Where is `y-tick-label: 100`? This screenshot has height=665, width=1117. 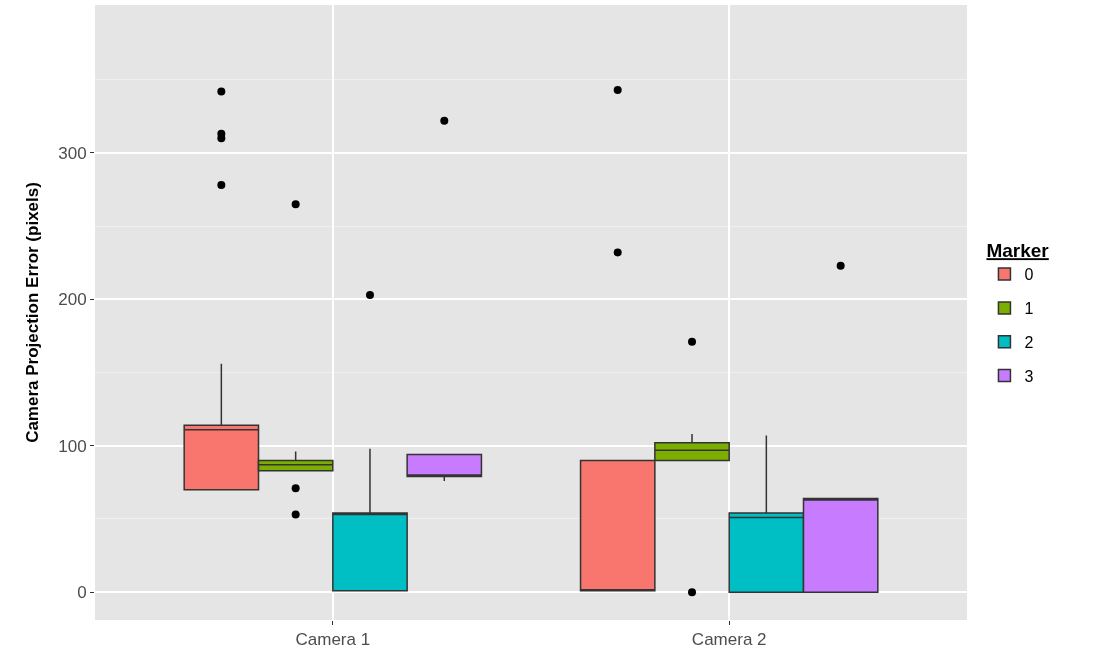
y-tick-label: 100 is located at coordinates (72, 446).